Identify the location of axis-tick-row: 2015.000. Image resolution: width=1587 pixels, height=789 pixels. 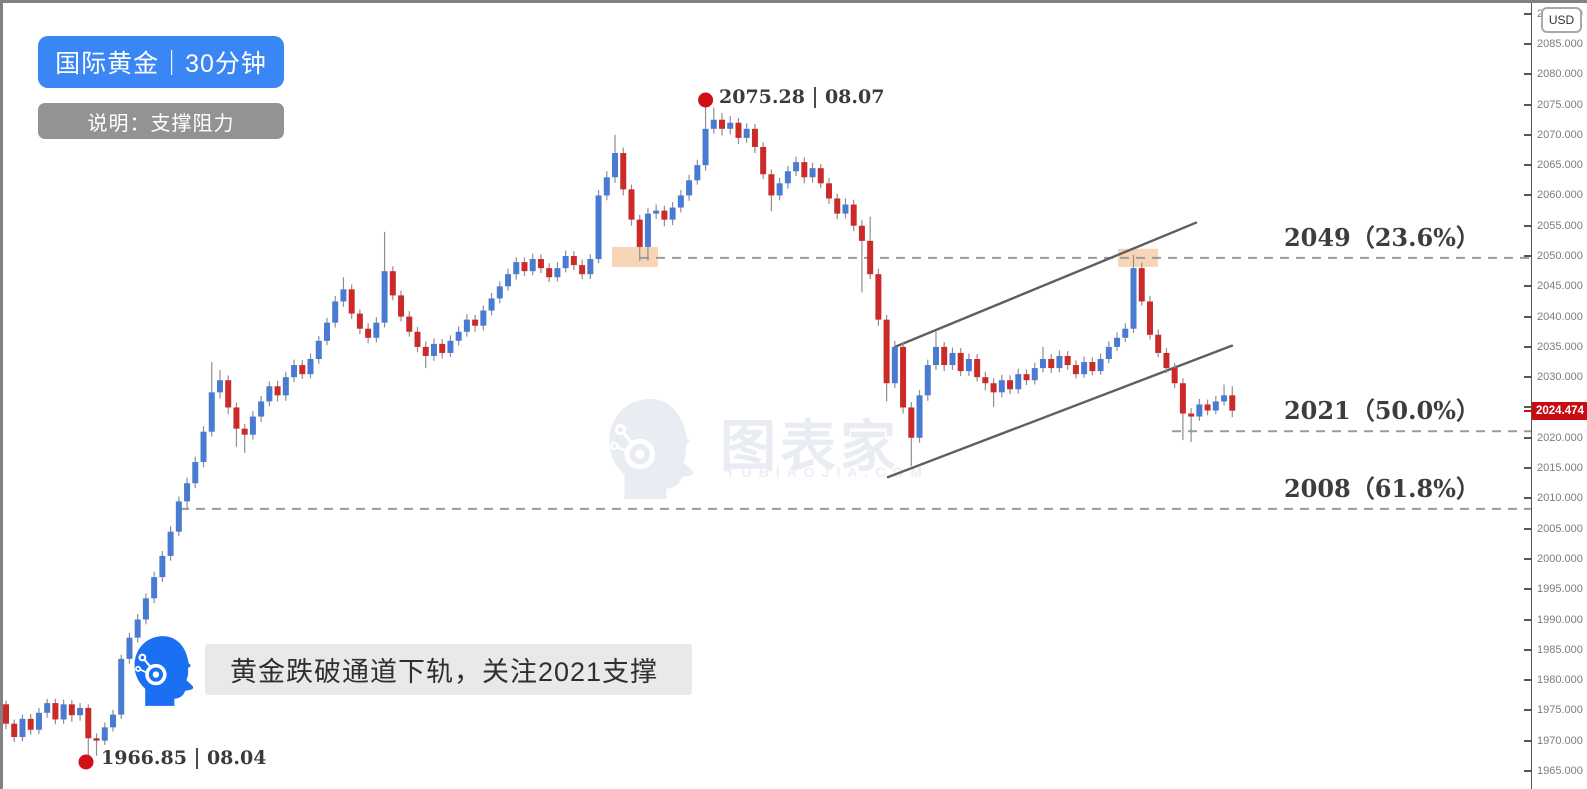
(1553, 468).